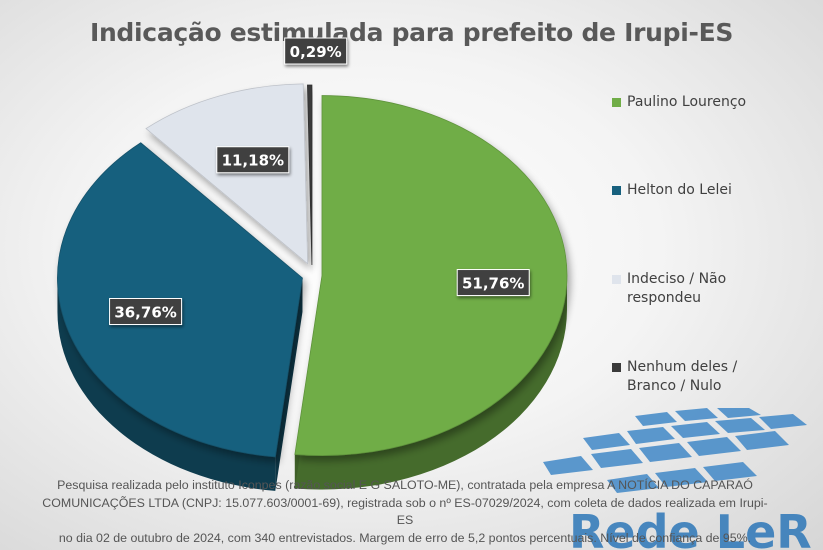 The height and width of the screenshot is (550, 823). I want to click on legend-label-paulino: Paulino Lourenço, so click(686, 102).